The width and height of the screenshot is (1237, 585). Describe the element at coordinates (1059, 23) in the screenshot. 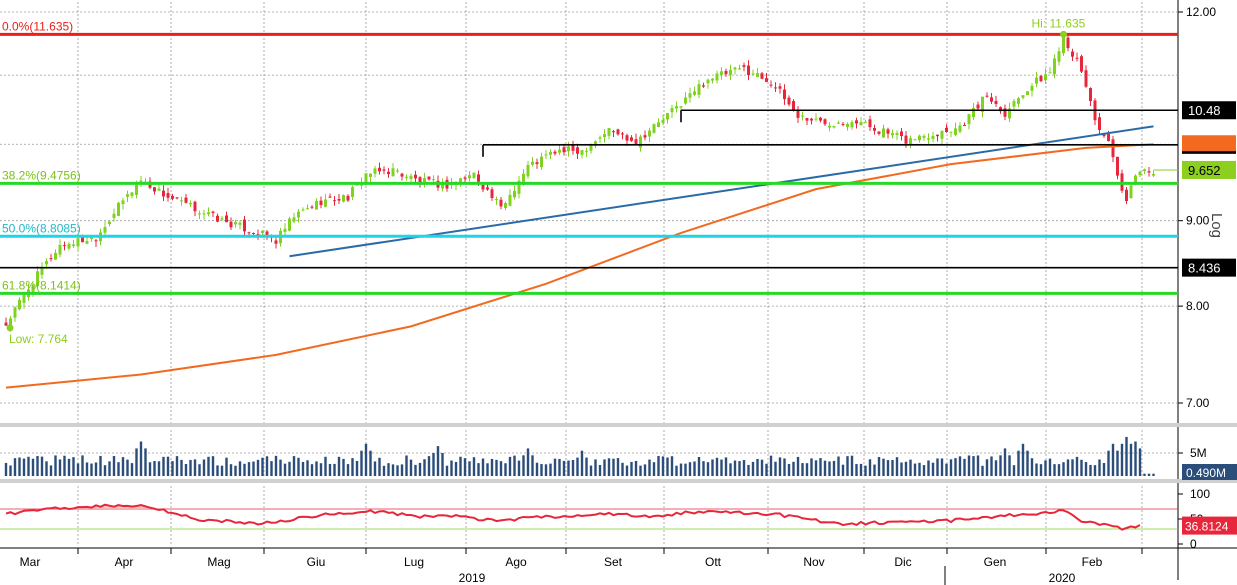

I see `high-label: Hi: 11.635` at that location.